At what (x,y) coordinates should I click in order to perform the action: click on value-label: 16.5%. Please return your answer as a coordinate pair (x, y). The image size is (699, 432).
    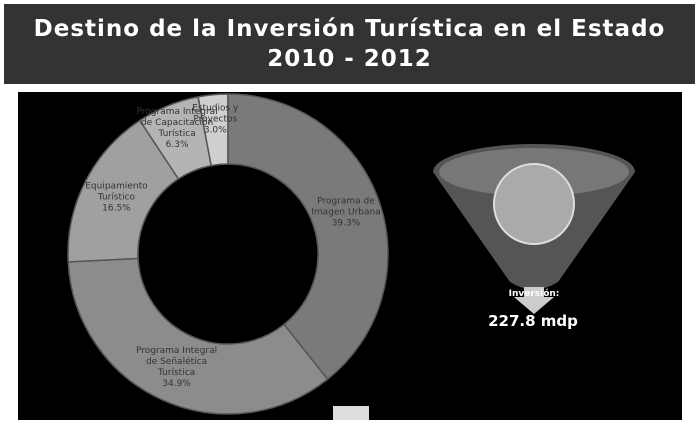
    Looking at the image, I should click on (116, 208).